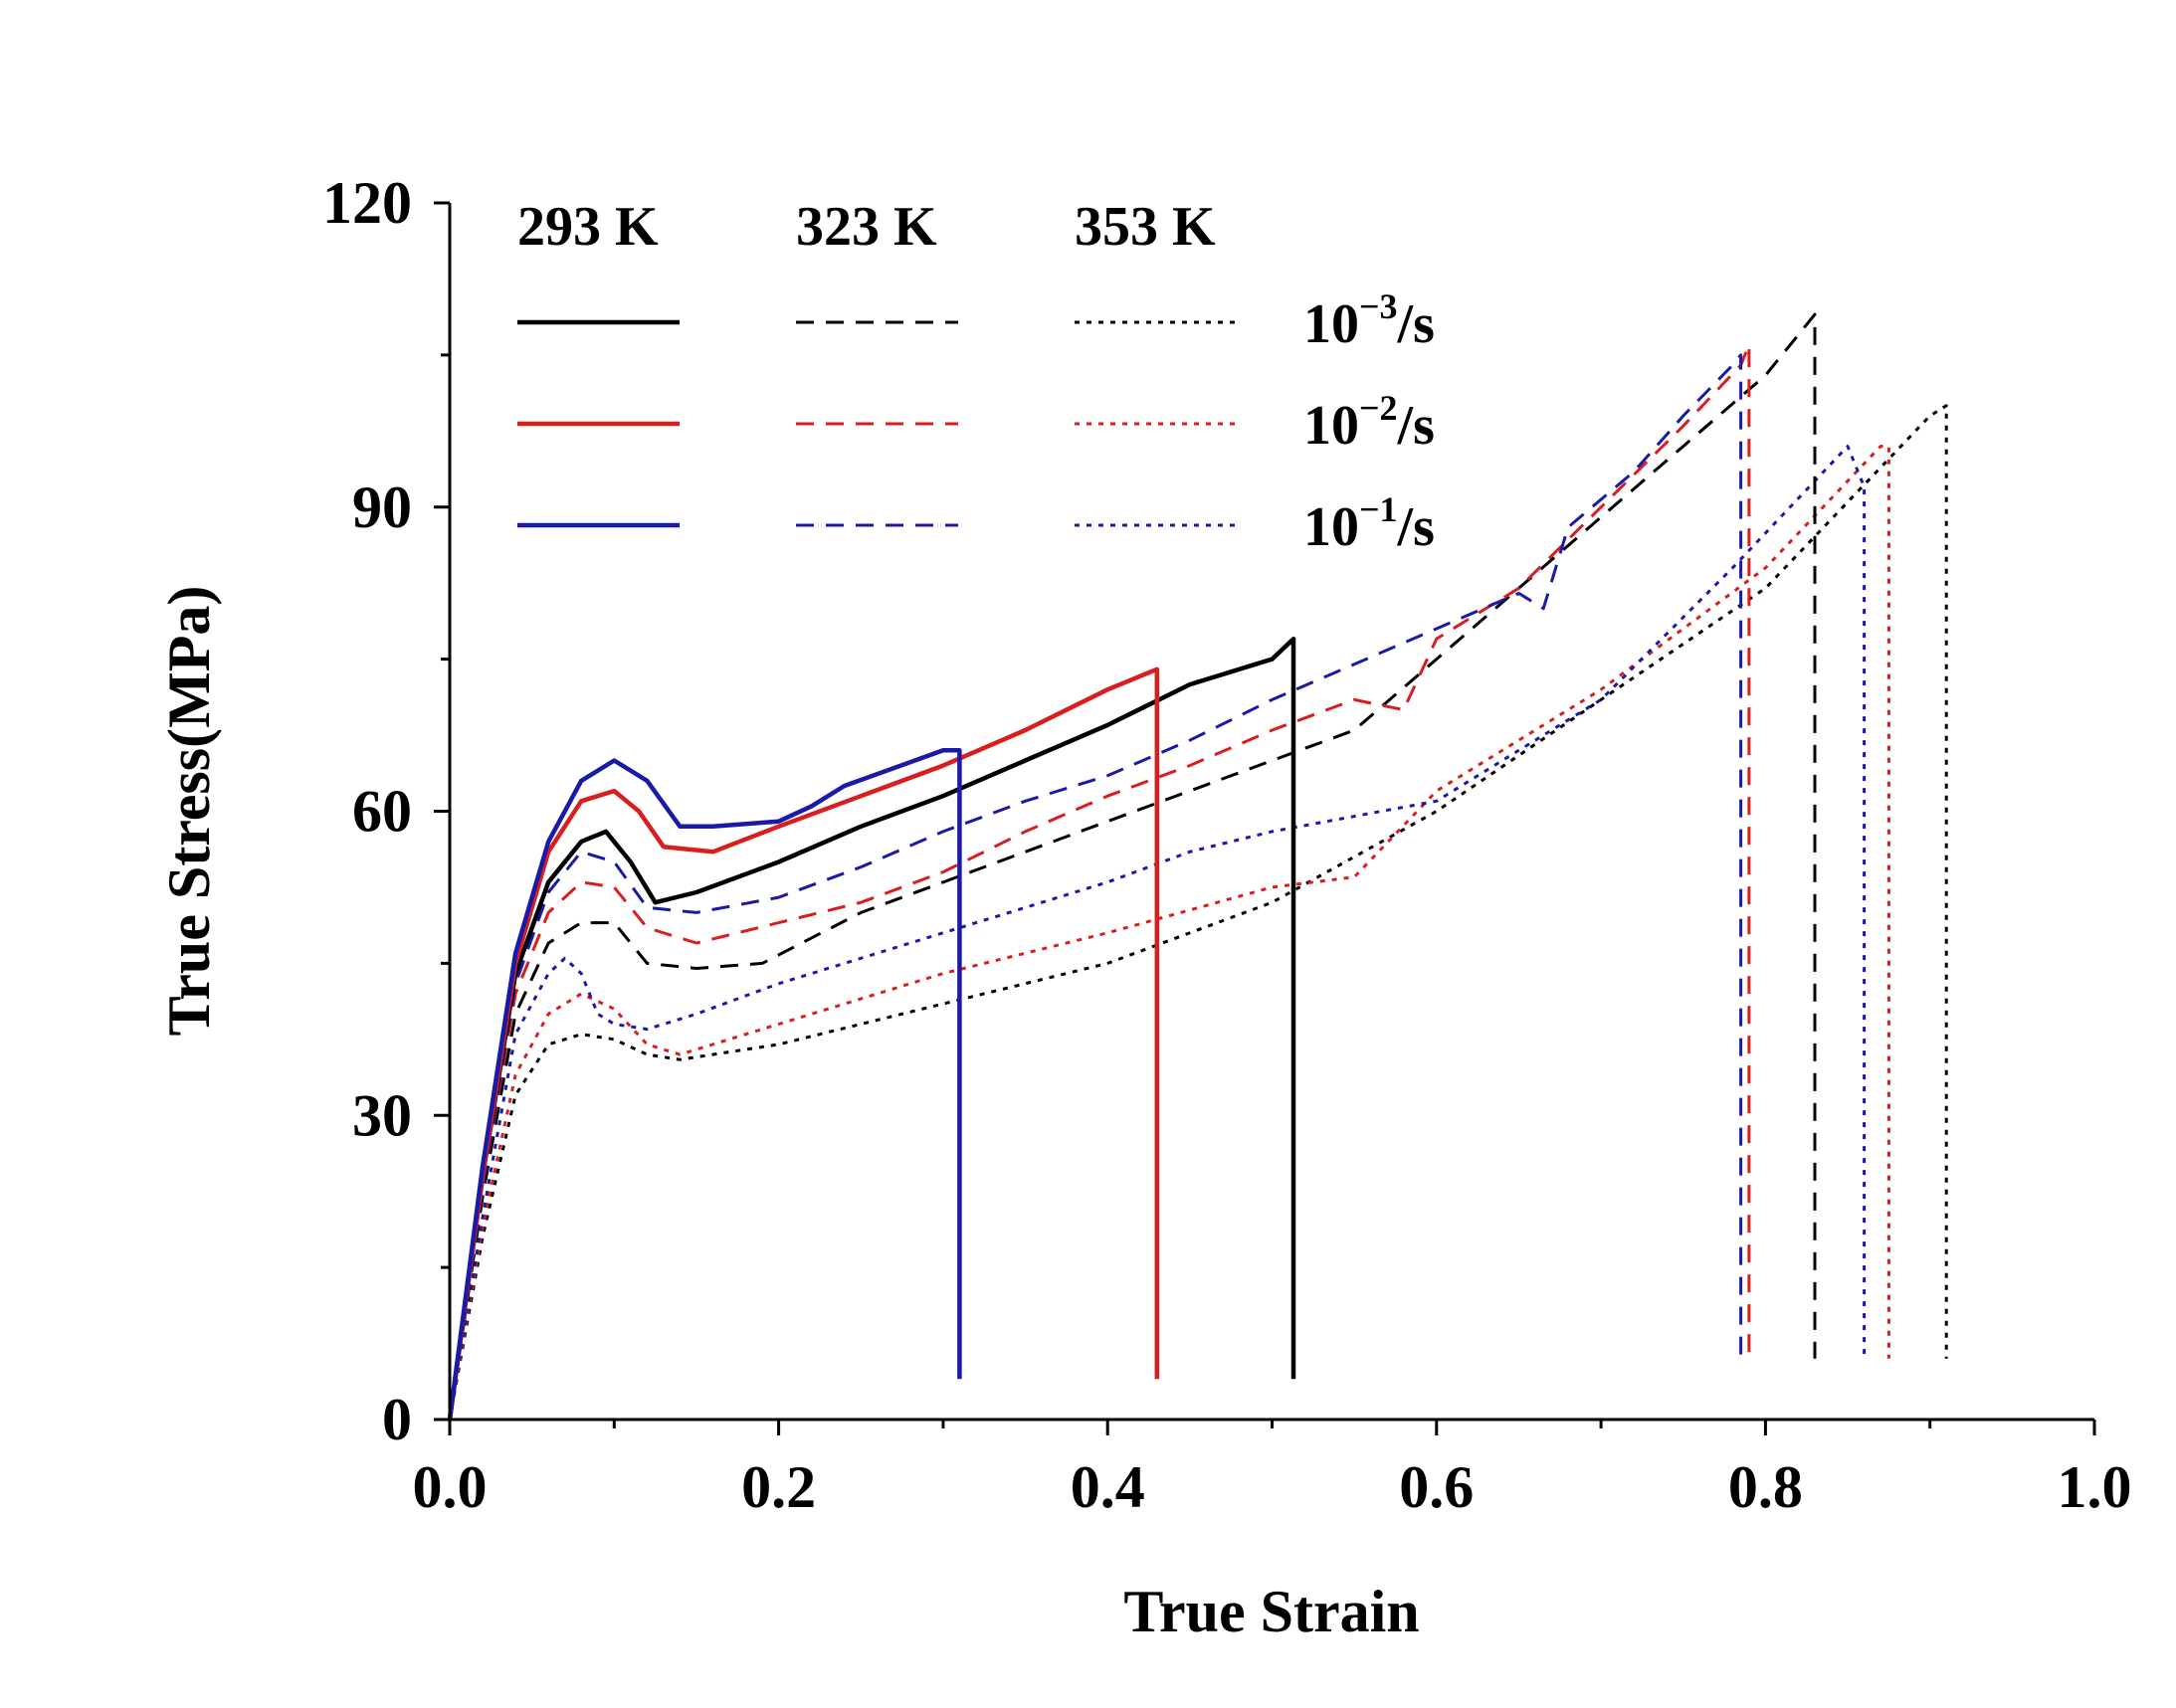  What do you see at coordinates (1369, 320) in the screenshot?
I see `legend-rate-label: 10−3/s` at bounding box center [1369, 320].